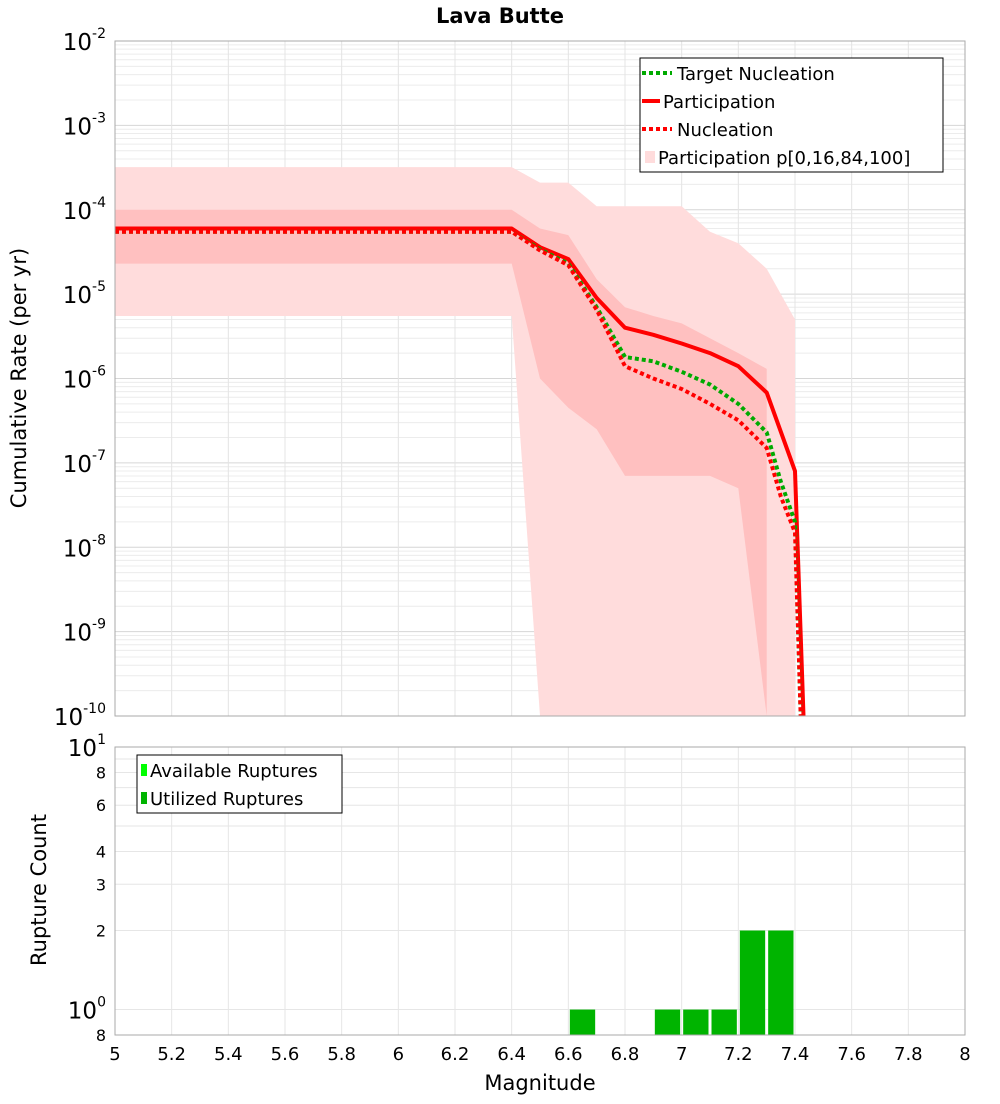  I want to click on x-tick-label: 7, so click(681, 1054).